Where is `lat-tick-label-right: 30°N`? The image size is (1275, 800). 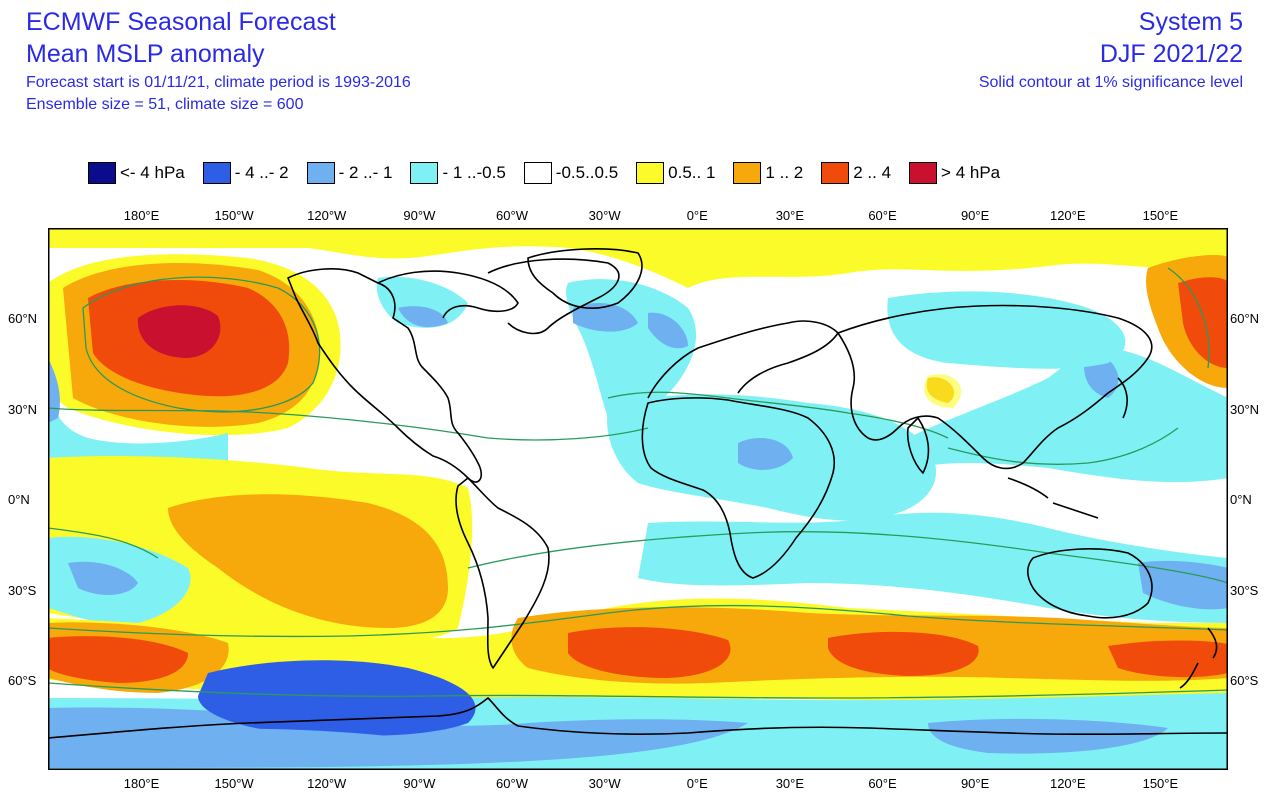 lat-tick-label-right: 30°N is located at coordinates (1245, 409).